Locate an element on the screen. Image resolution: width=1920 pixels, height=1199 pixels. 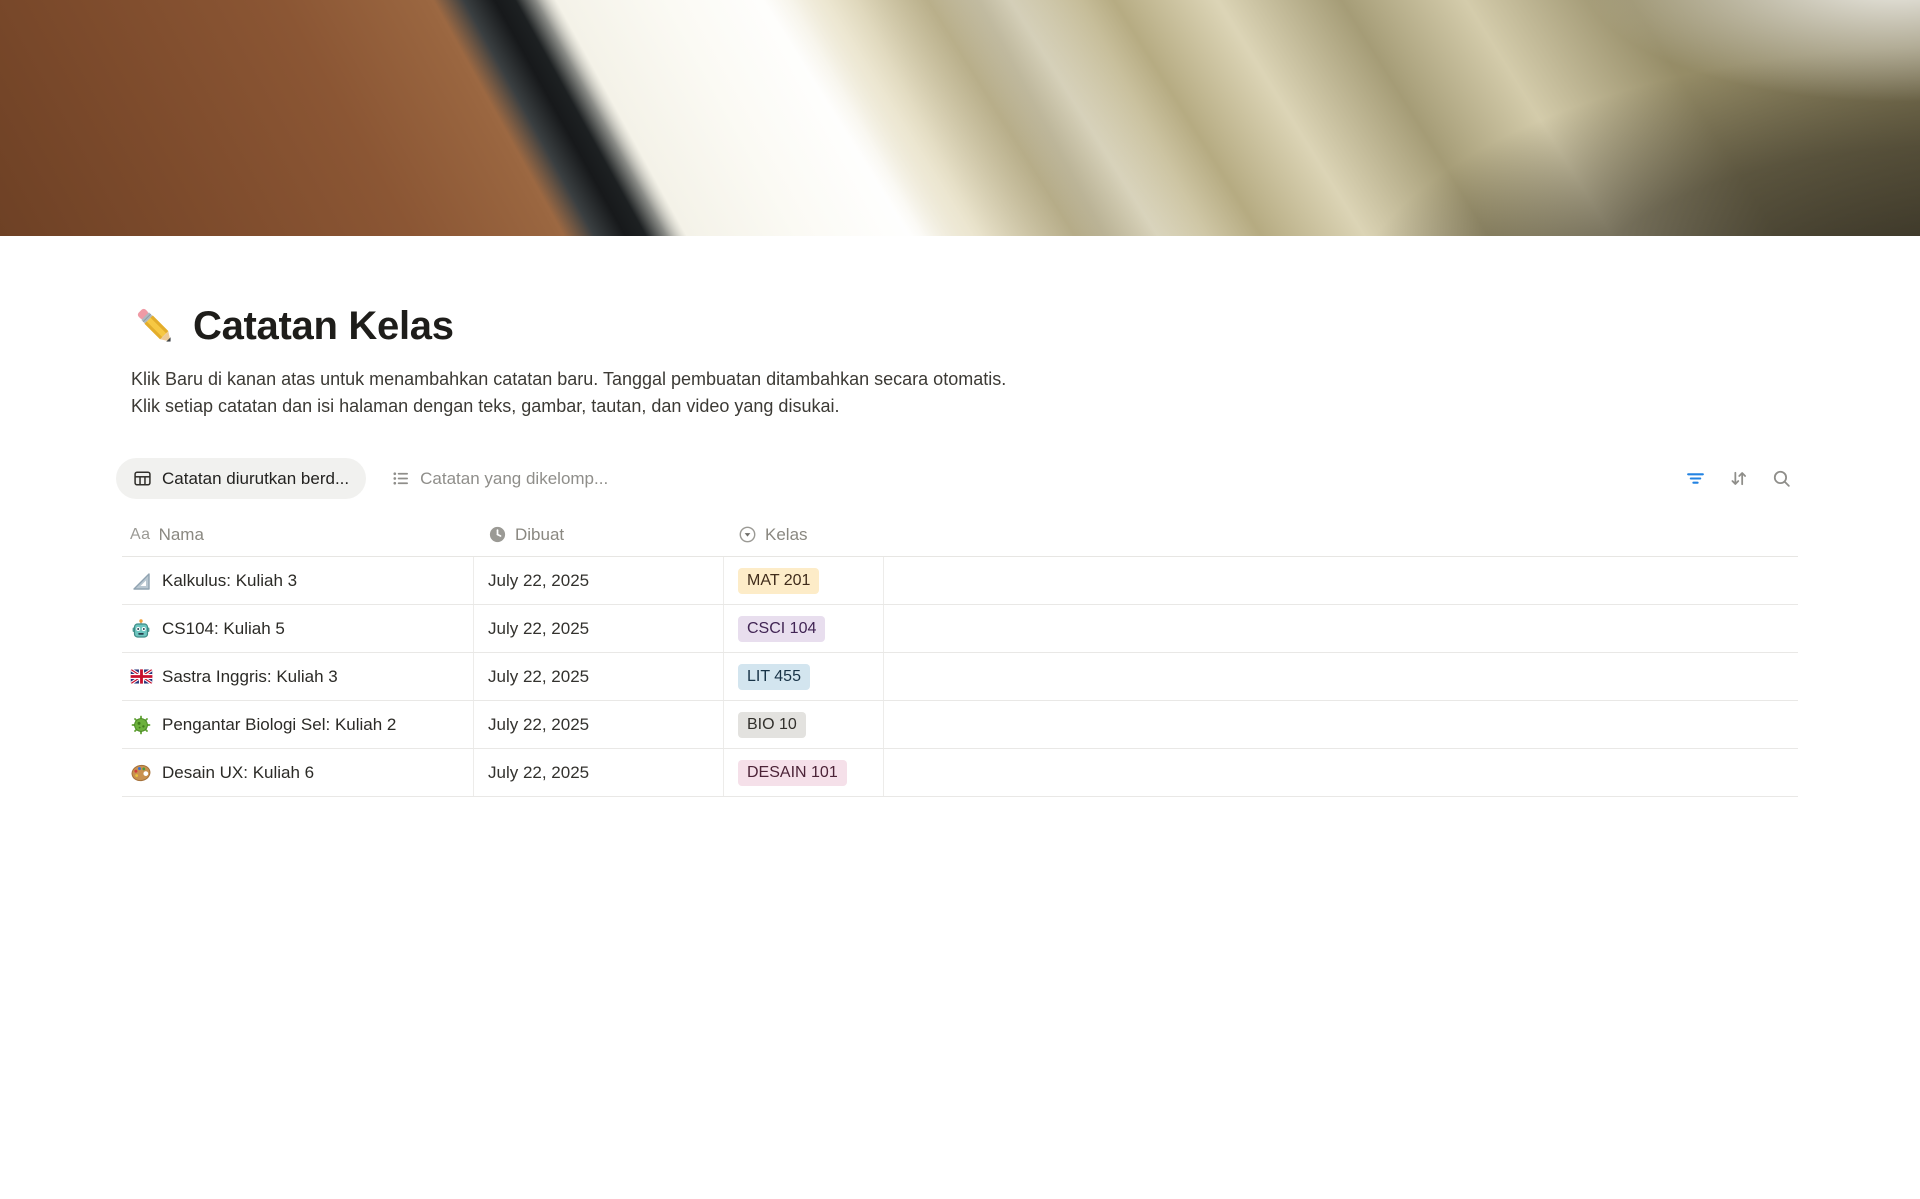
note-name-cell: Kalkulus: Kuliah 3 is located at coordinates (298, 580).